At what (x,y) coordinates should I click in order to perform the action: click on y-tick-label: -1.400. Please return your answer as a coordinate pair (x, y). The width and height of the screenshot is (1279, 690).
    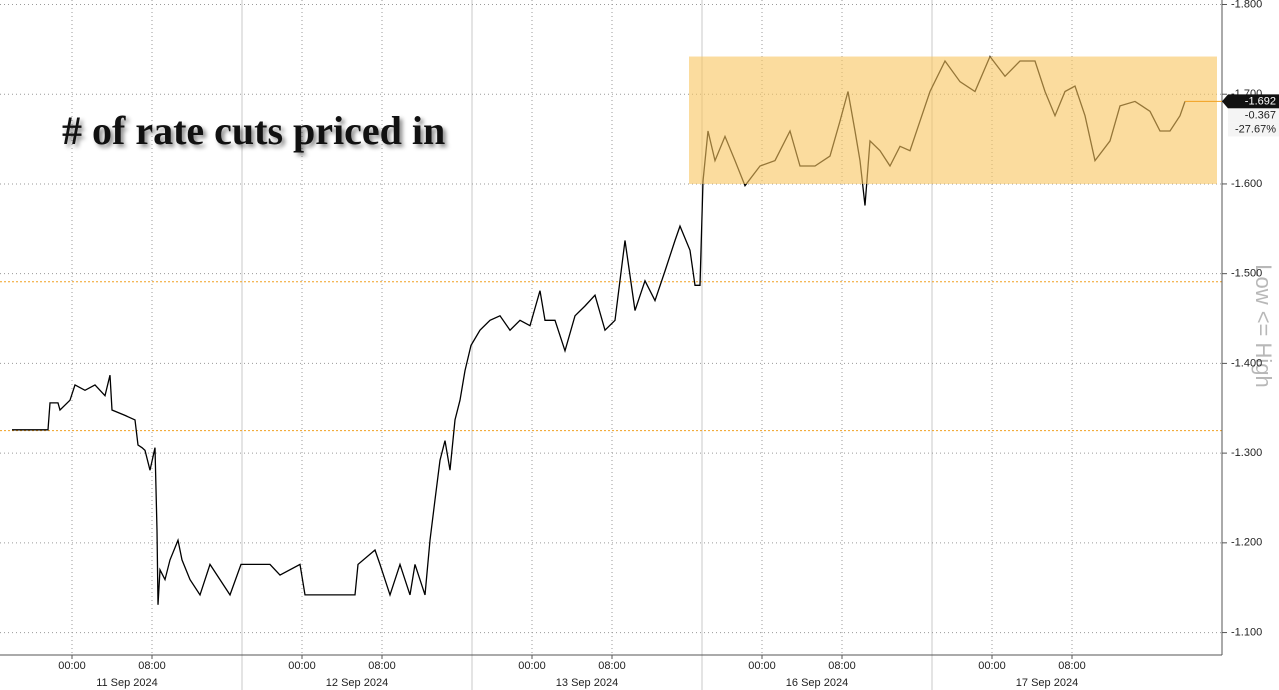
    Looking at the image, I should click on (1246, 363).